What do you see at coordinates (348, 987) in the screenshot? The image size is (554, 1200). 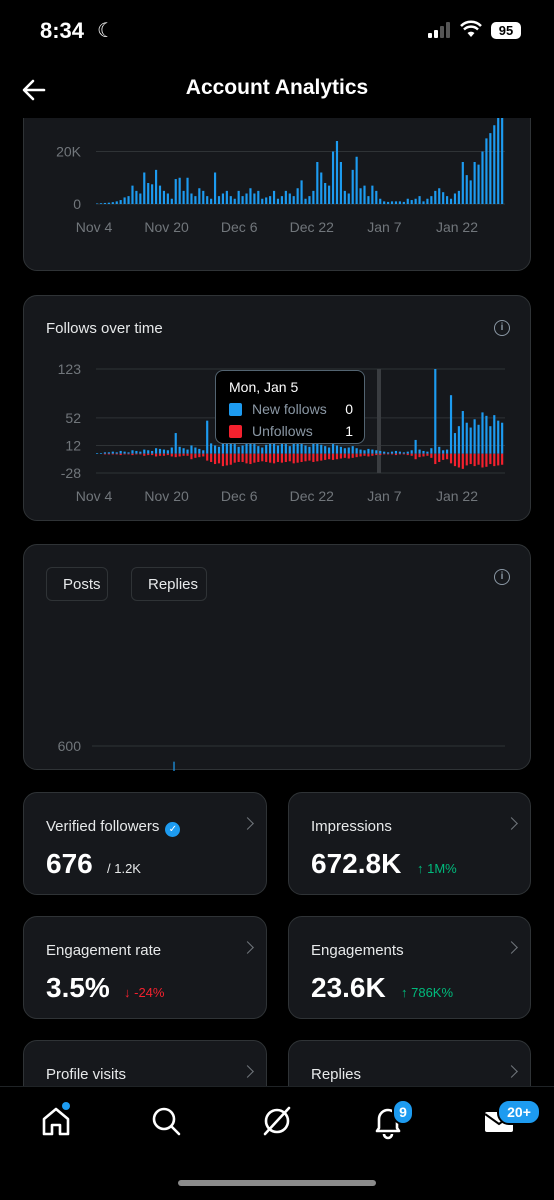 I see `metric-value: 23.6K` at bounding box center [348, 987].